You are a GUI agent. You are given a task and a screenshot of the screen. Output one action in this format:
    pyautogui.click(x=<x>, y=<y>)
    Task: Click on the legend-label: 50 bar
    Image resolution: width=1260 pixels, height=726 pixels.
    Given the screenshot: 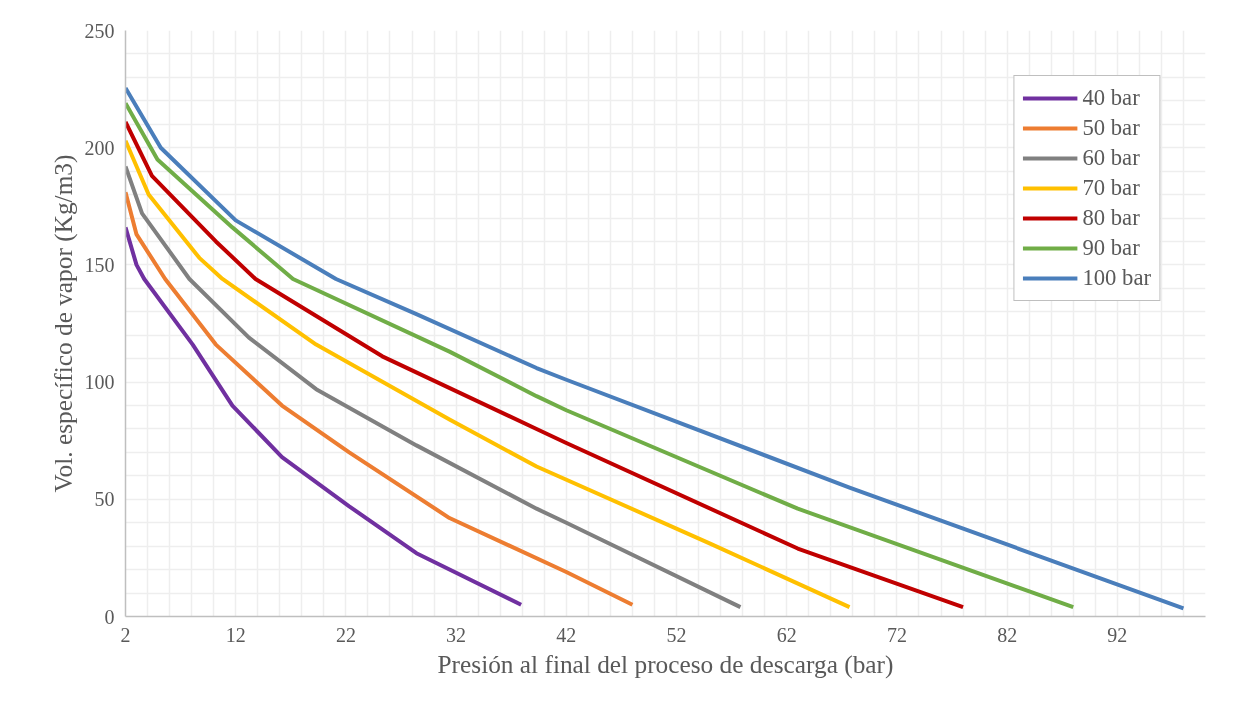 What is the action you would take?
    pyautogui.click(x=1111, y=128)
    